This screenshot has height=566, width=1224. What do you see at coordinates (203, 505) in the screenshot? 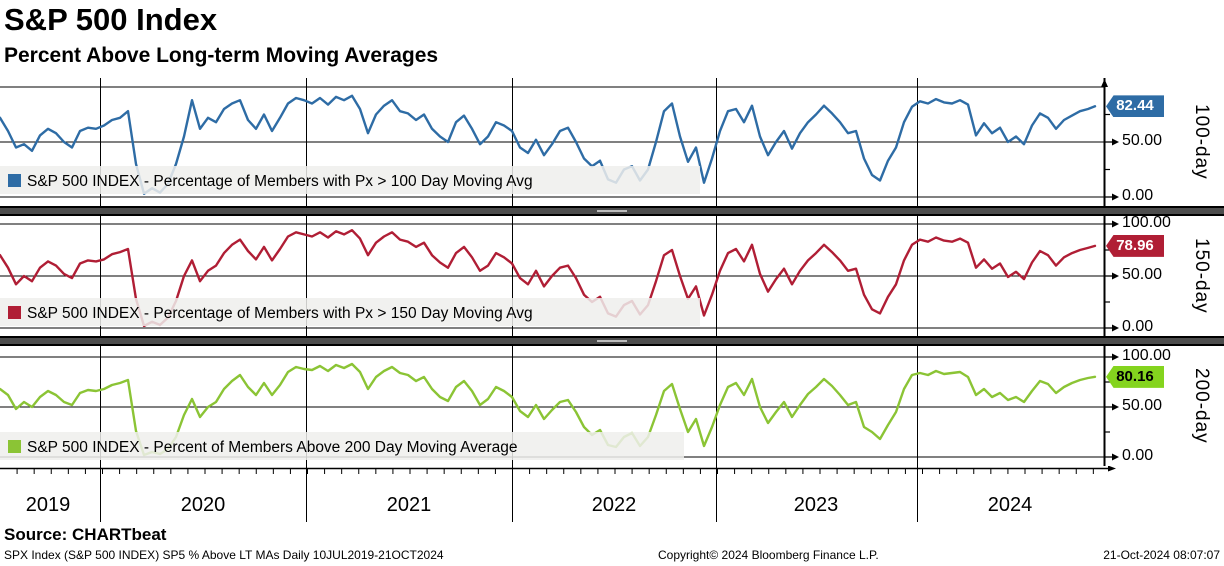
I see `year-label: 2020` at bounding box center [203, 505].